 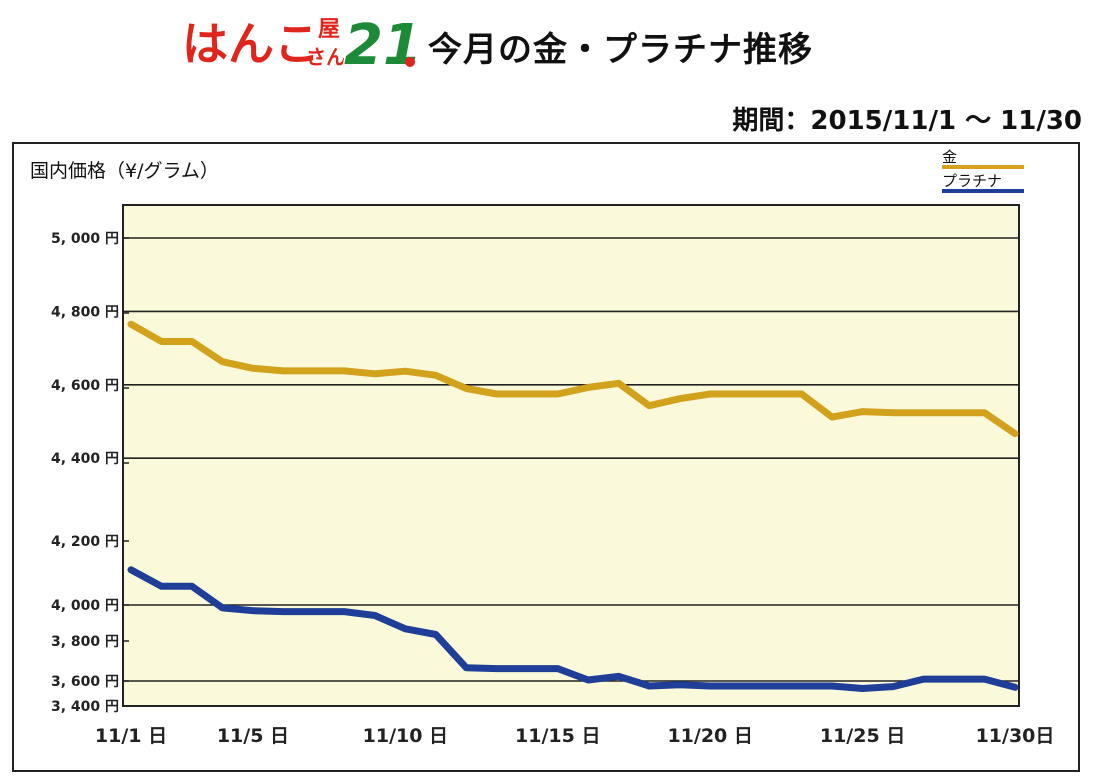 I want to click on legend-label-platinum: プラチナ, so click(x=972, y=181).